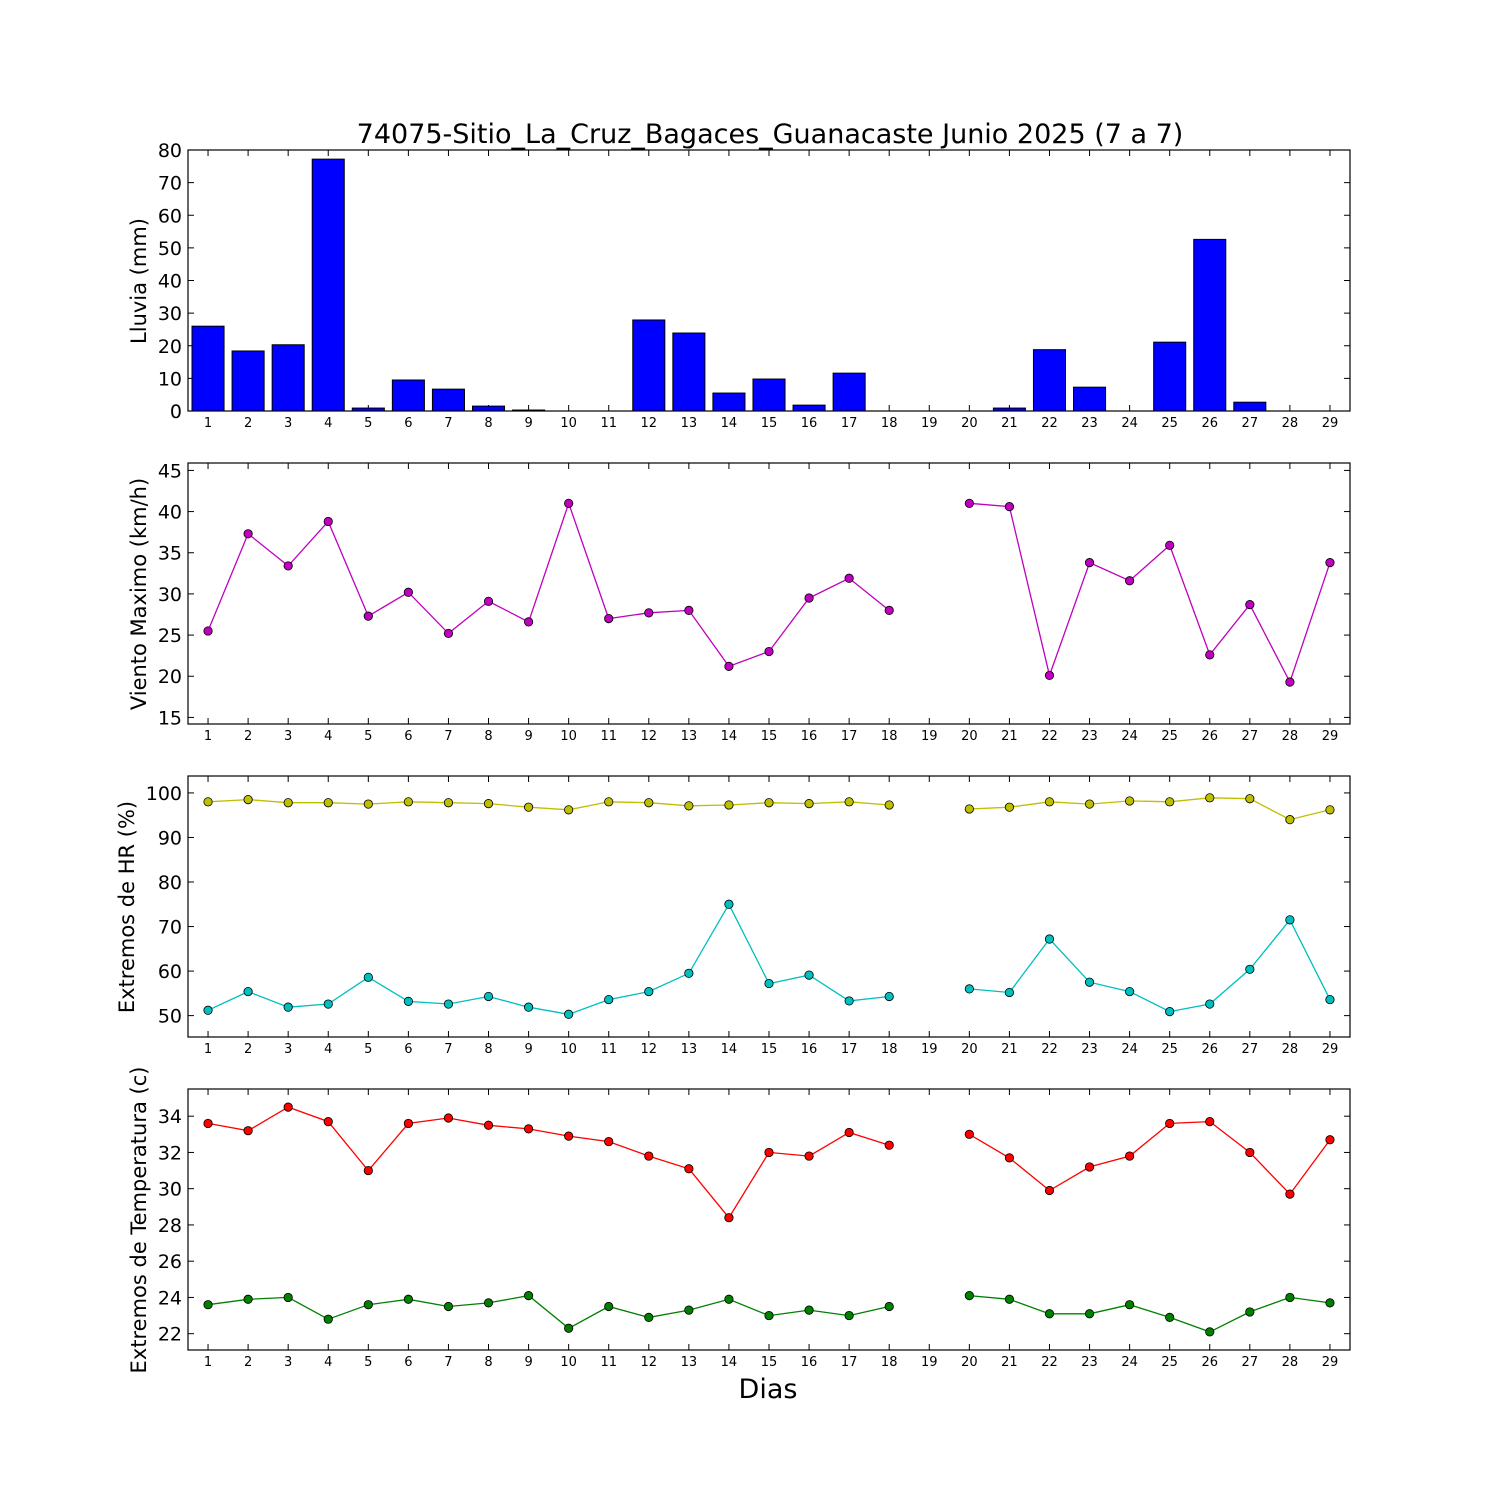 The image size is (1500, 1500). What do you see at coordinates (170, 928) in the screenshot?
I see `y-tick-label: 70` at bounding box center [170, 928].